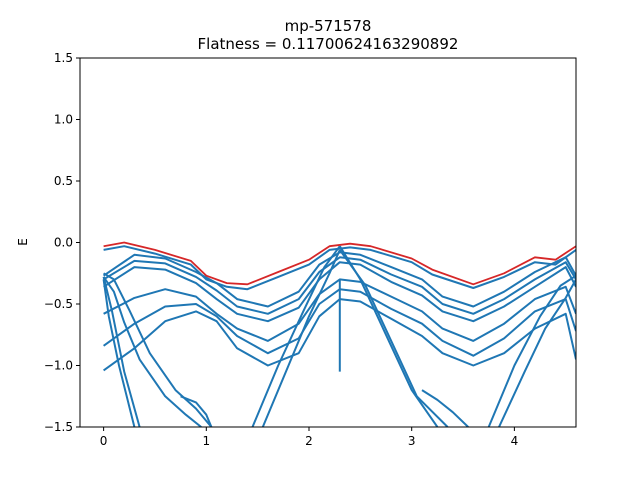 The width and height of the screenshot is (640, 480). Describe the element at coordinates (58, 366) in the screenshot. I see `y-tick-label: −1.0` at that location.